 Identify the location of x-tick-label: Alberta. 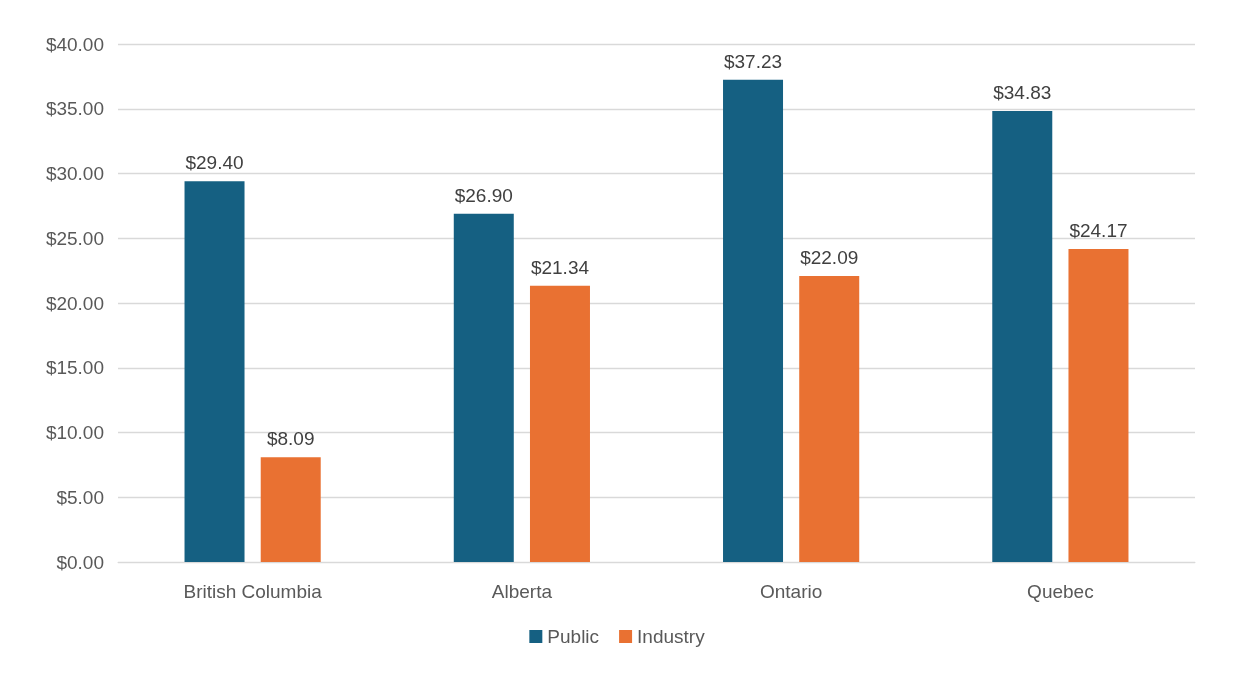
(522, 591).